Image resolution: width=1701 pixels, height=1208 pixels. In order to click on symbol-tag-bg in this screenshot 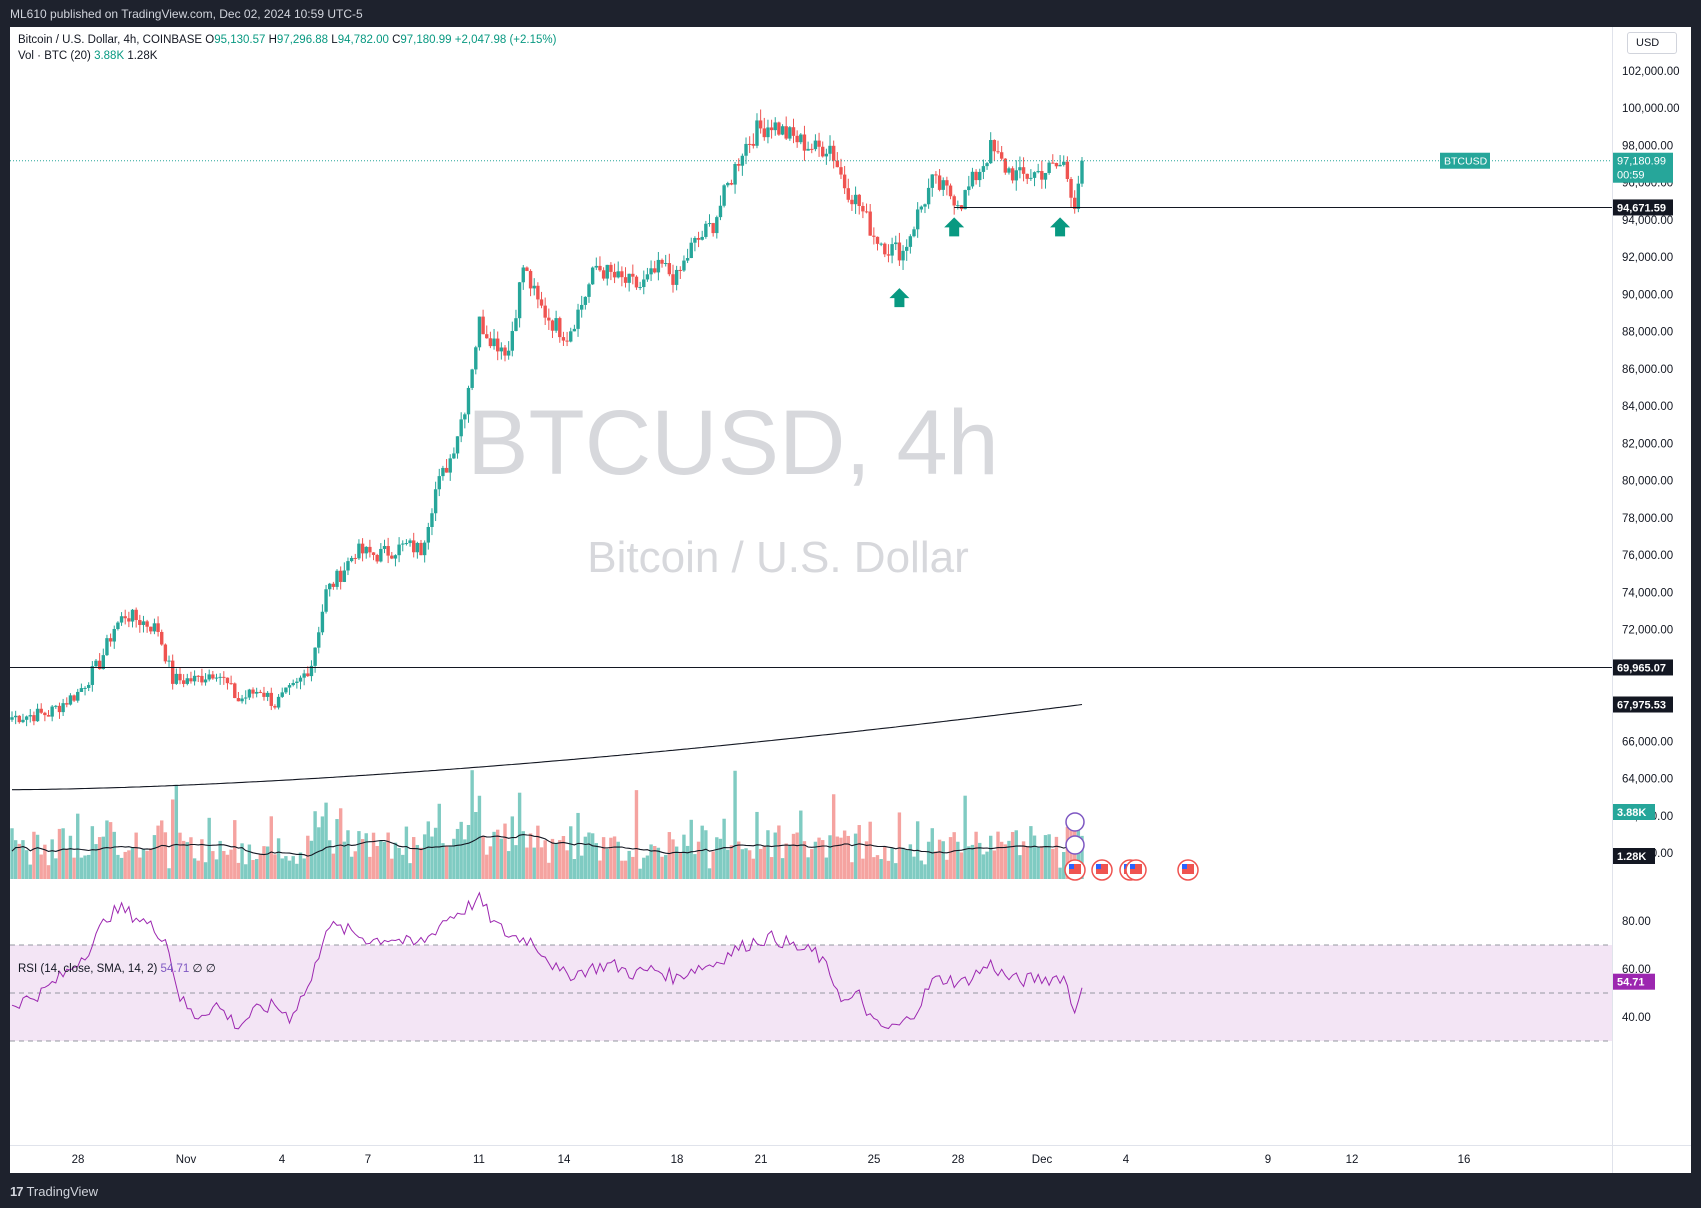, I will do `click(1465, 160)`.